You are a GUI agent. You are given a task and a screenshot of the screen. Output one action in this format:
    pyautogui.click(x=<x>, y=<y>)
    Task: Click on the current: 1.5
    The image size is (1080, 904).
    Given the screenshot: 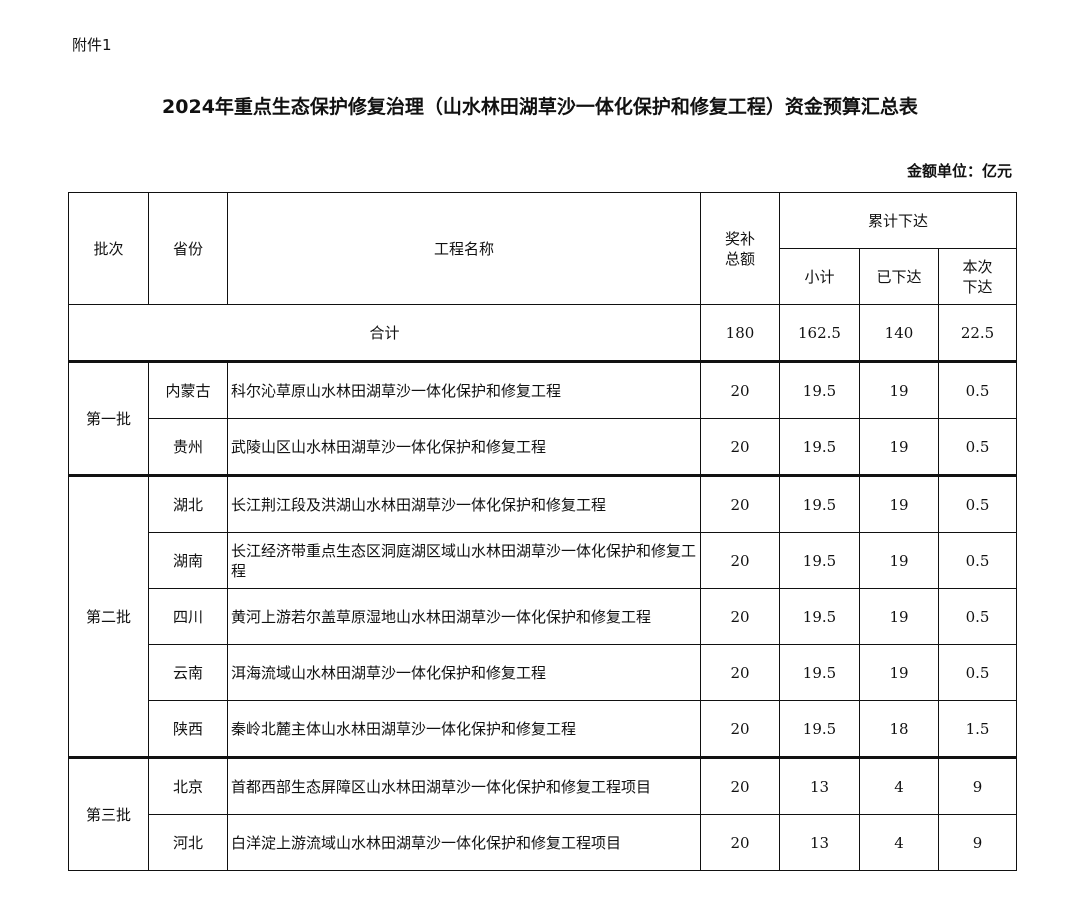 What is the action you would take?
    pyautogui.click(x=977, y=729)
    